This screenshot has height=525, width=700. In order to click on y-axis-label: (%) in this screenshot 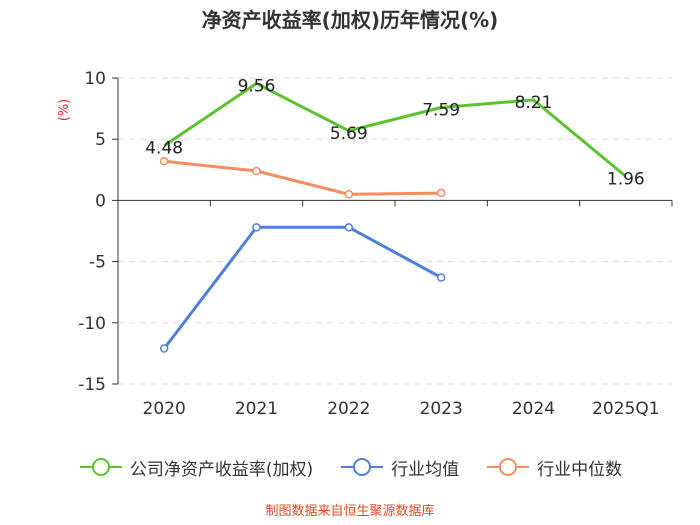, I will do `click(64, 110)`.